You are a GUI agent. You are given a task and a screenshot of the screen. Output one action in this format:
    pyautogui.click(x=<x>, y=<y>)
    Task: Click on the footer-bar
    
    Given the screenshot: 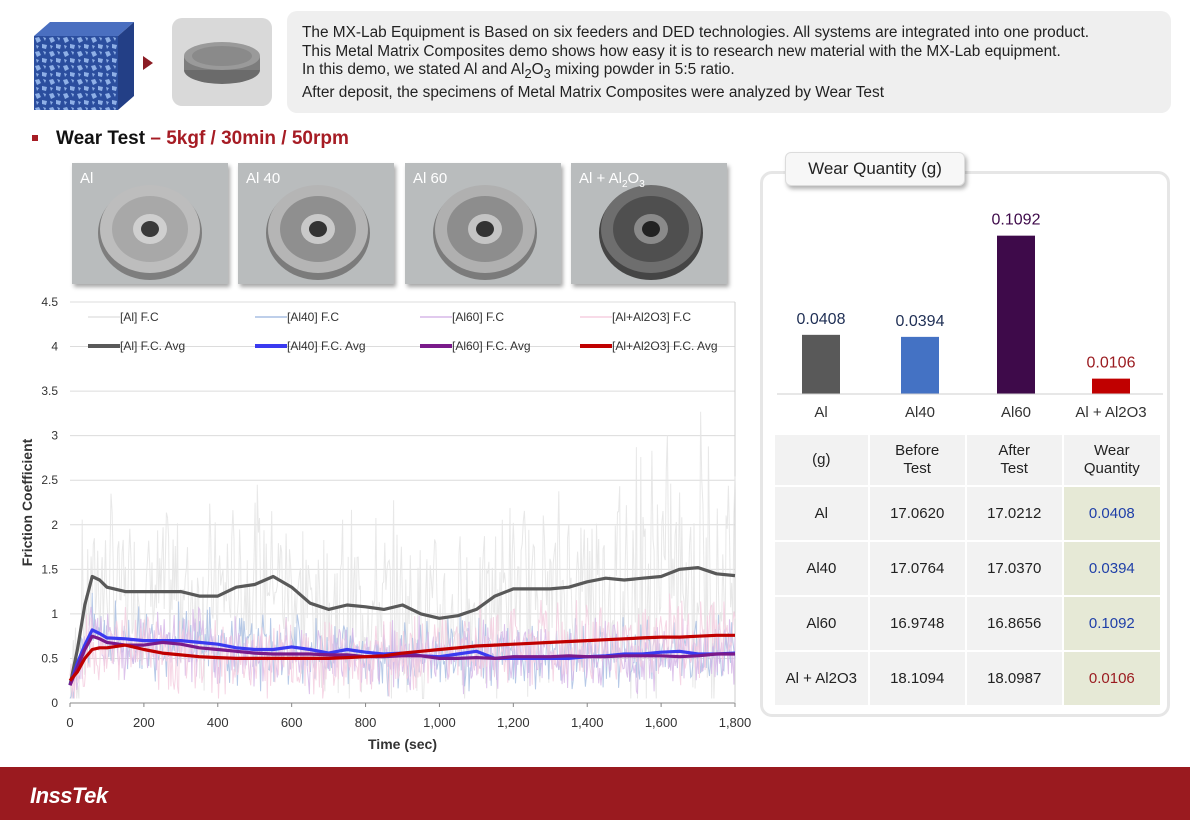 What is the action you would take?
    pyautogui.click(x=595, y=793)
    